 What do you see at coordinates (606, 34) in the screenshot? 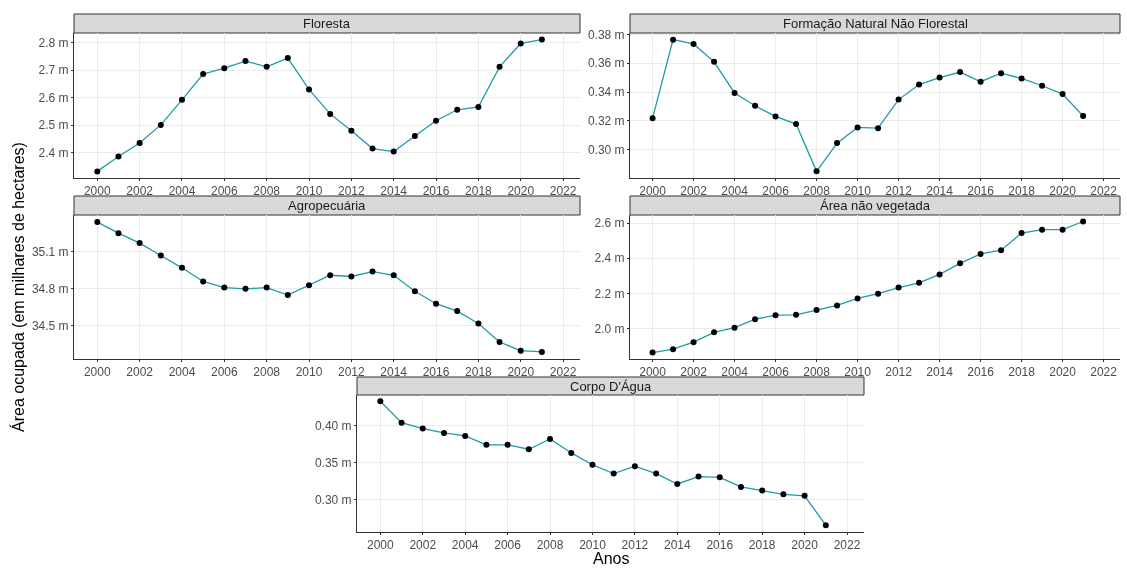
I see `y-tick-label: 0.38 m` at bounding box center [606, 34].